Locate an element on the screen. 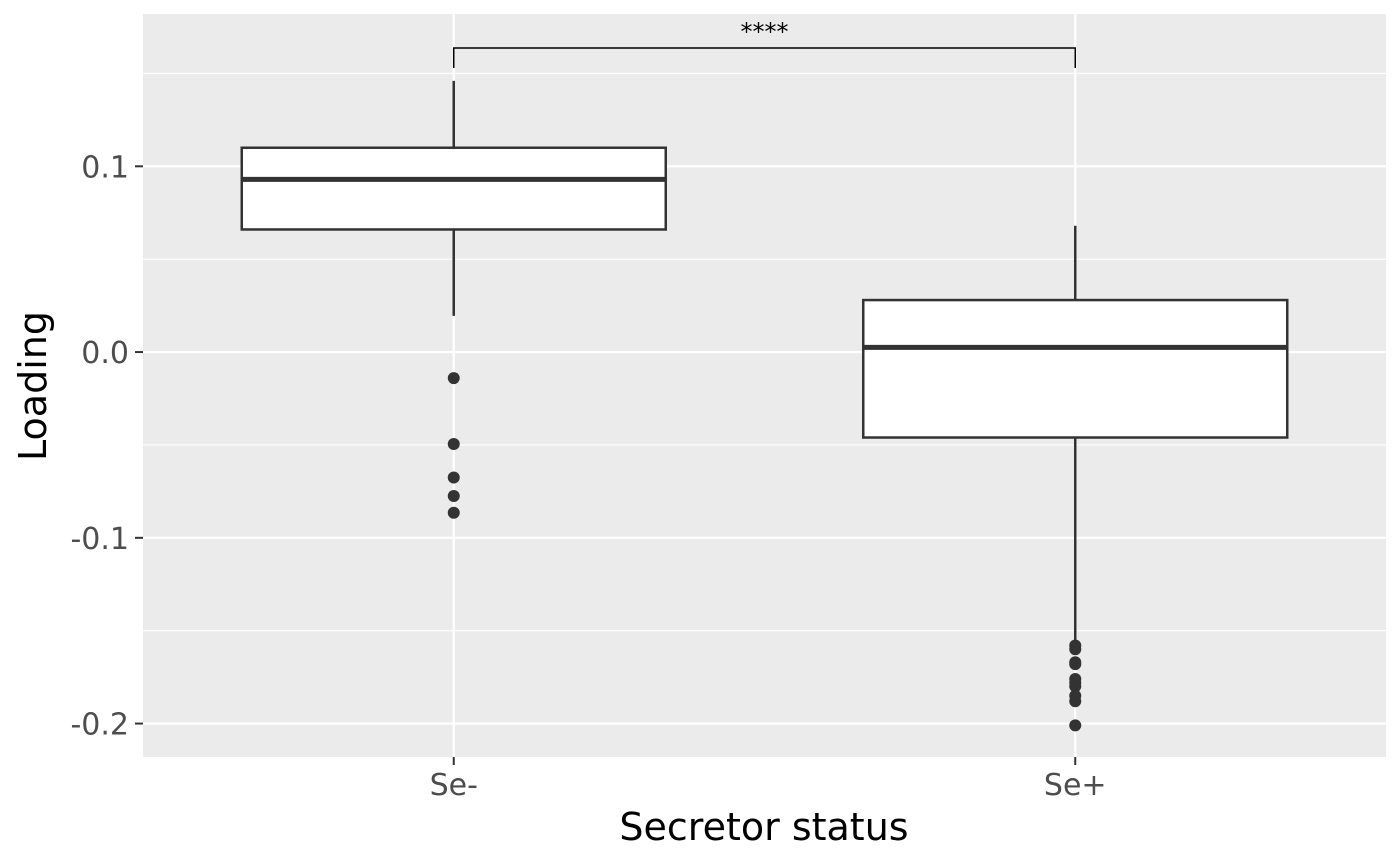 This screenshot has width=1400, height=865. y-axis-title: Loading is located at coordinates (33, 386).